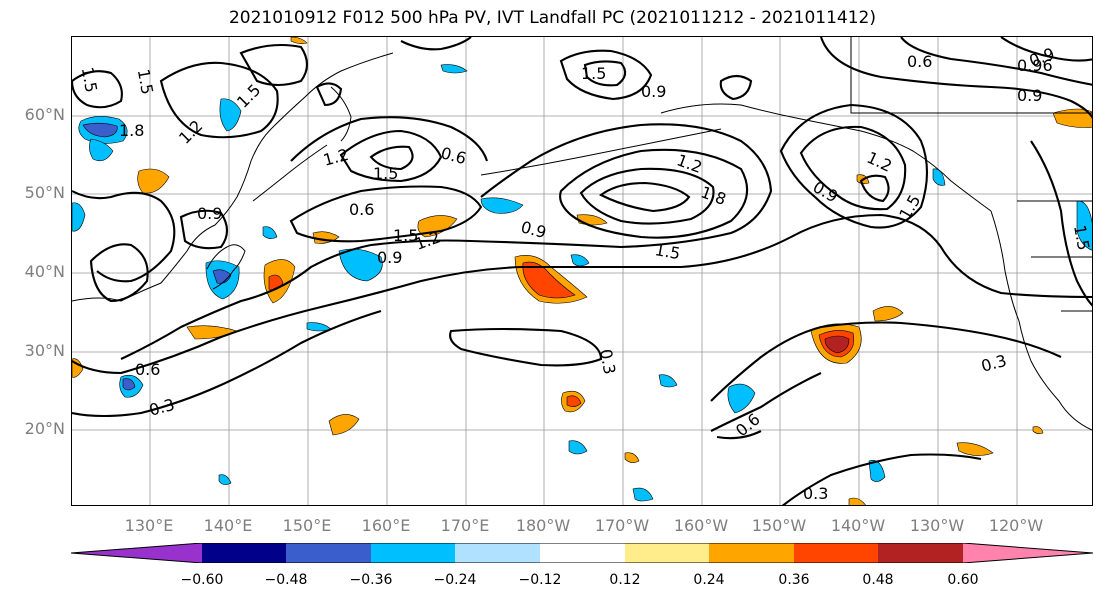  Describe the element at coordinates (202, 580) in the screenshot. I see `colorbar-tick: −0.60` at that location.